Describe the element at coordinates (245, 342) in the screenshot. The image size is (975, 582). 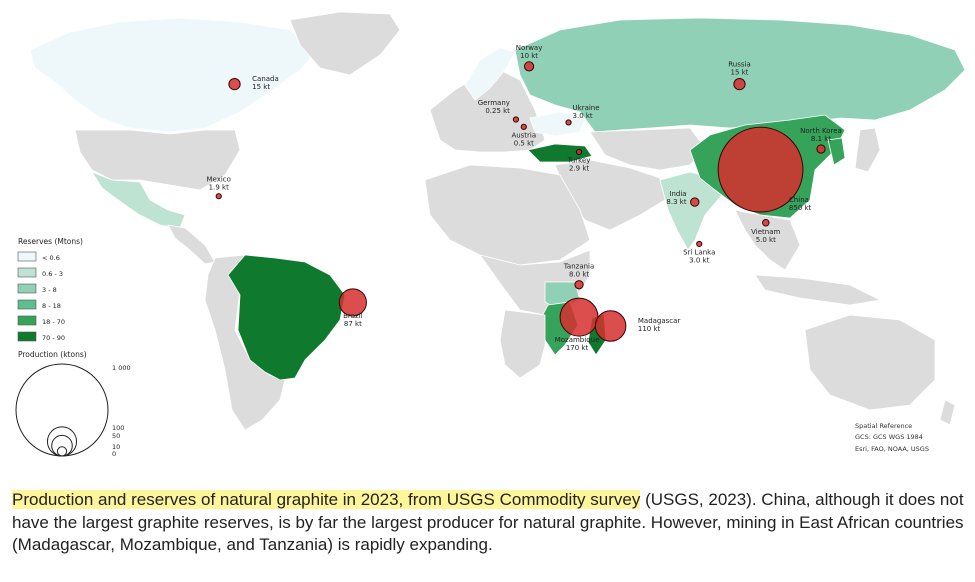
I see `land-south-america` at that location.